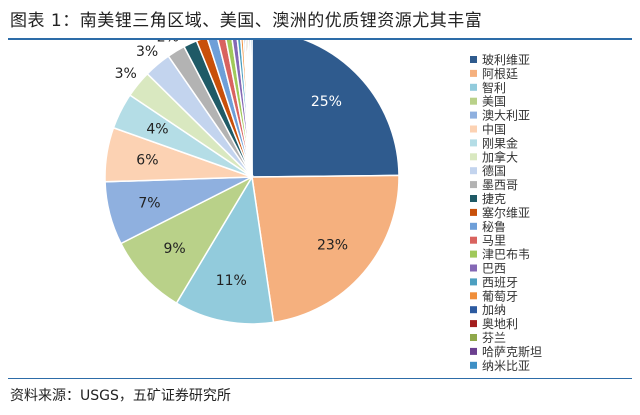 The width and height of the screenshot is (640, 415). What do you see at coordinates (506, 212) in the screenshot?
I see `legend-label: 塞尔维亚` at bounding box center [506, 212].